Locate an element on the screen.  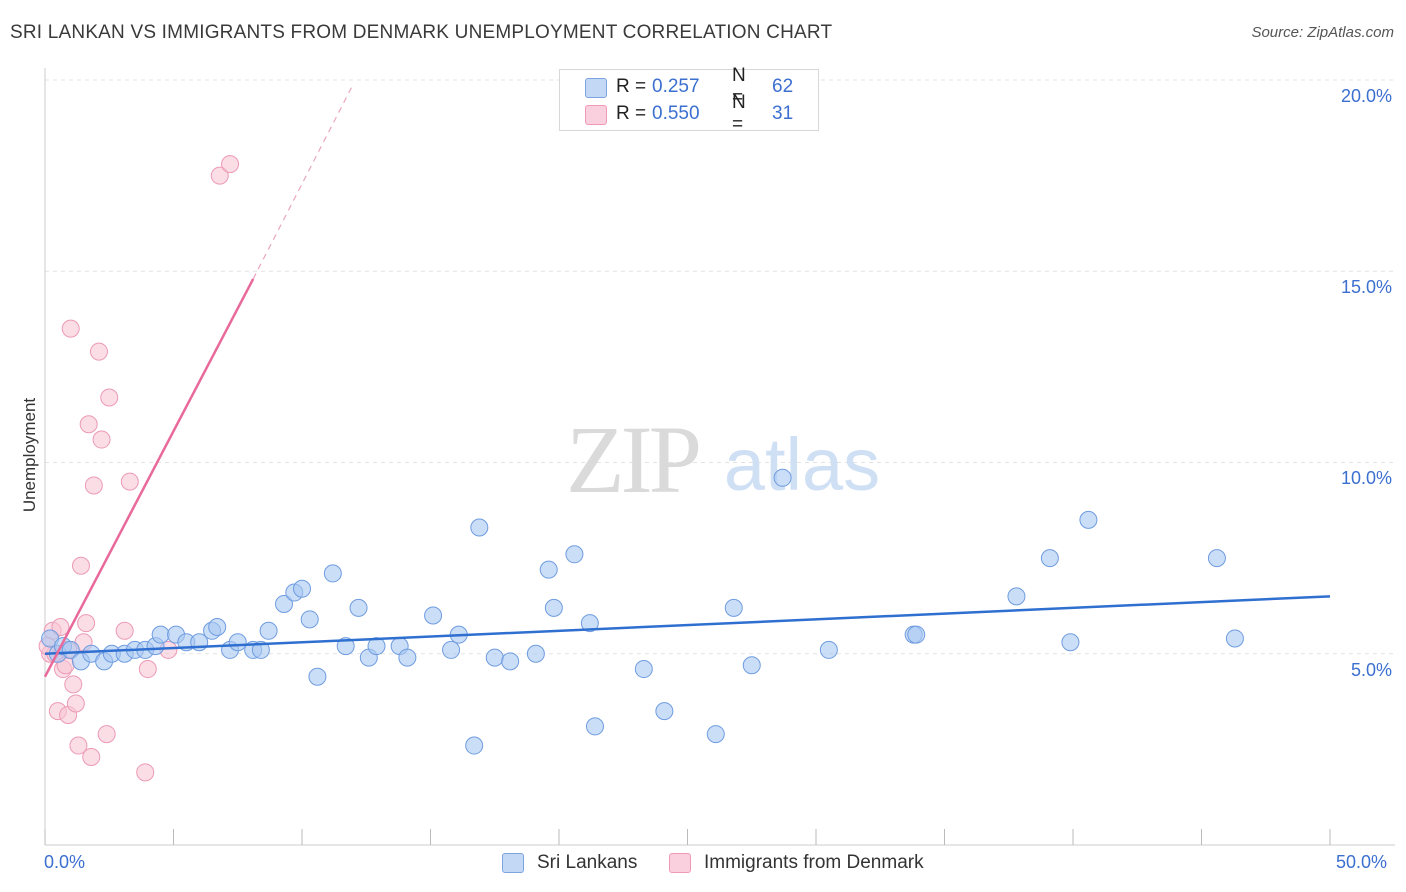
y-tick-10: 10.0% is located at coordinates (1366, 478).